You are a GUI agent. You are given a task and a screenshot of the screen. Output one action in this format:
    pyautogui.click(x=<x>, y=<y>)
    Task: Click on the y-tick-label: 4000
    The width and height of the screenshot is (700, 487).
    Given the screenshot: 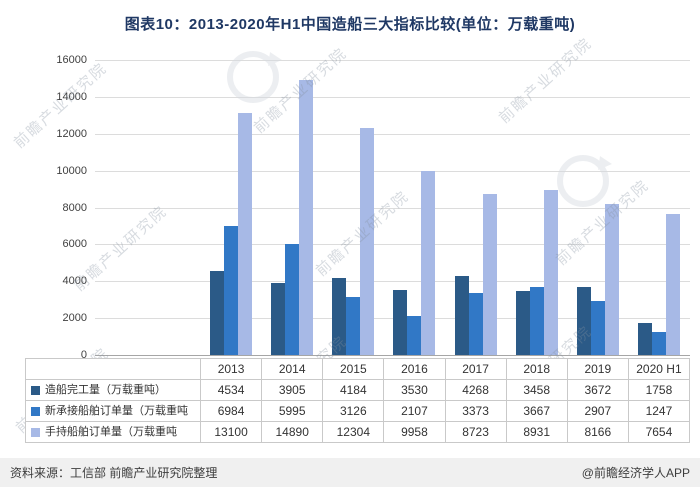 What is the action you would take?
    pyautogui.click(x=74, y=281)
    